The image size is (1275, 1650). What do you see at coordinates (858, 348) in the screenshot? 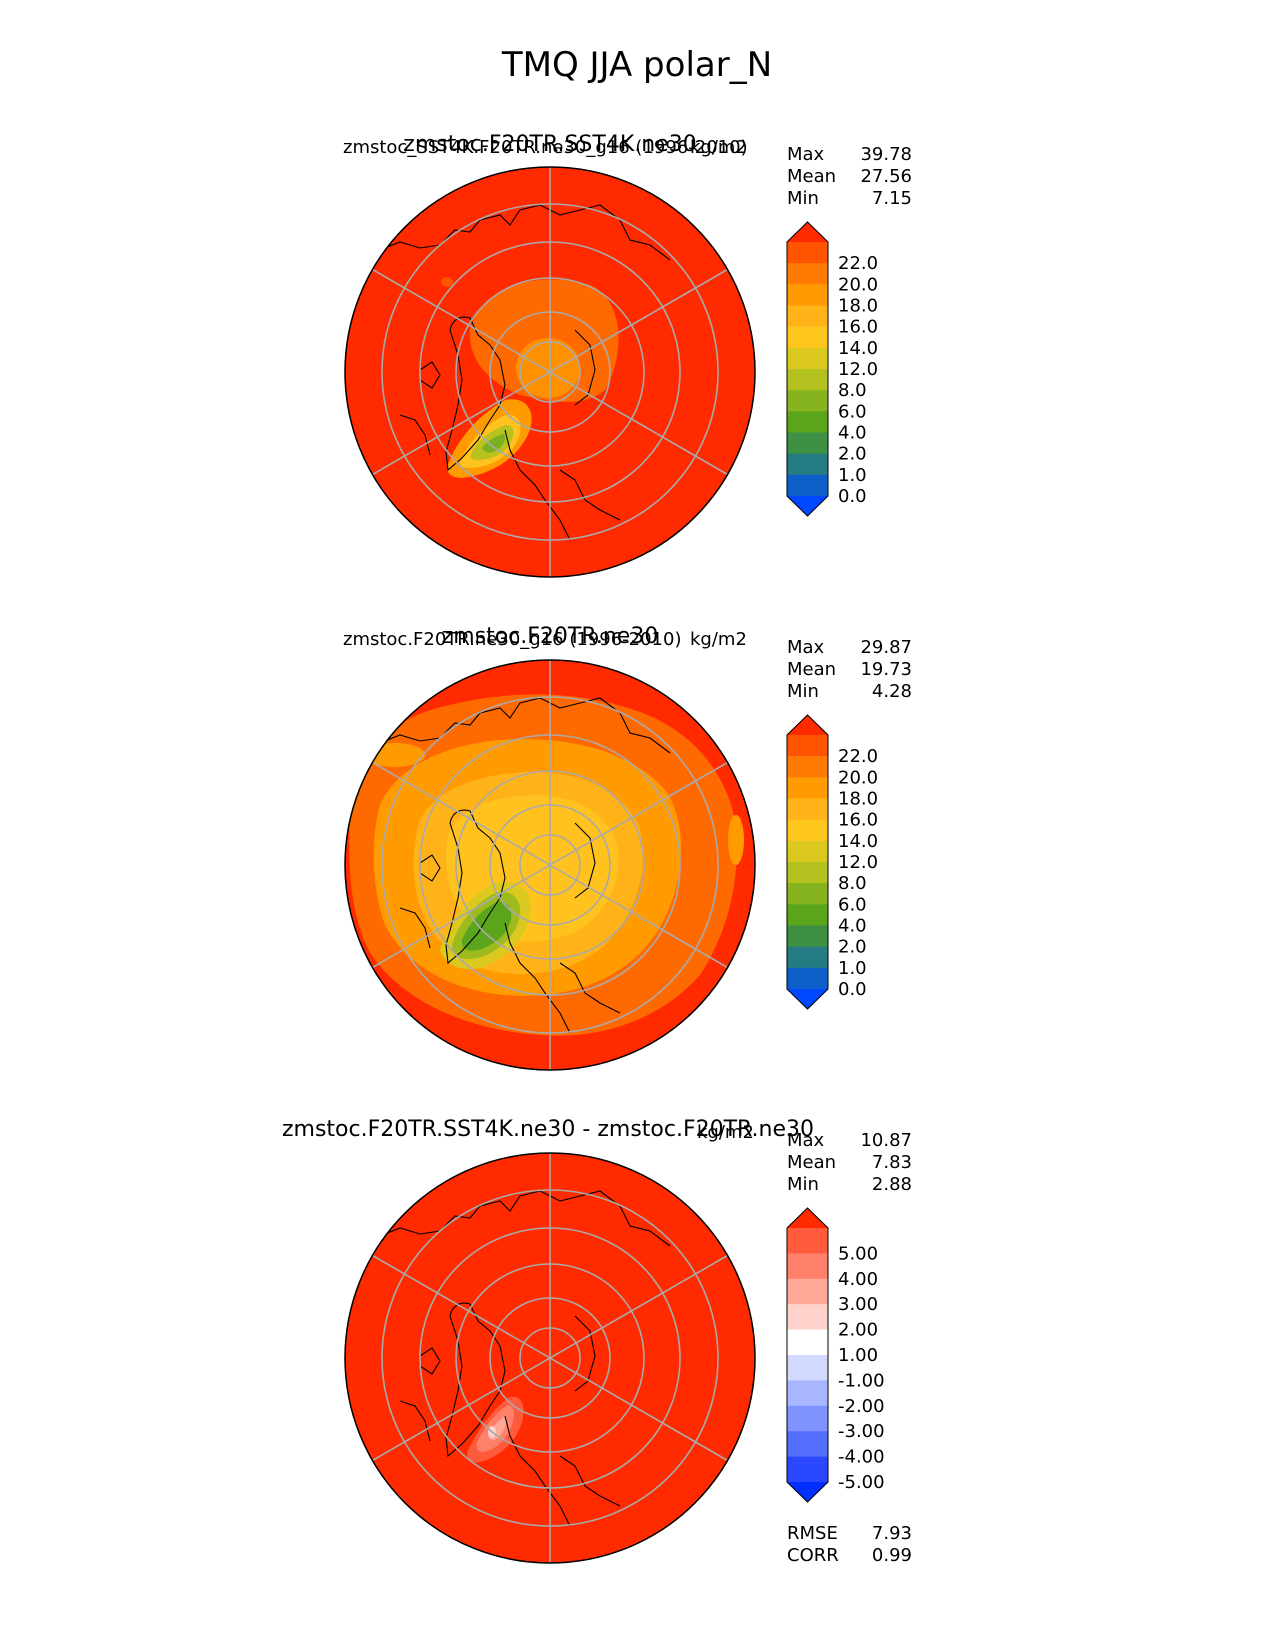
I see `colorbar-tick-label: 14.0` at bounding box center [858, 348].